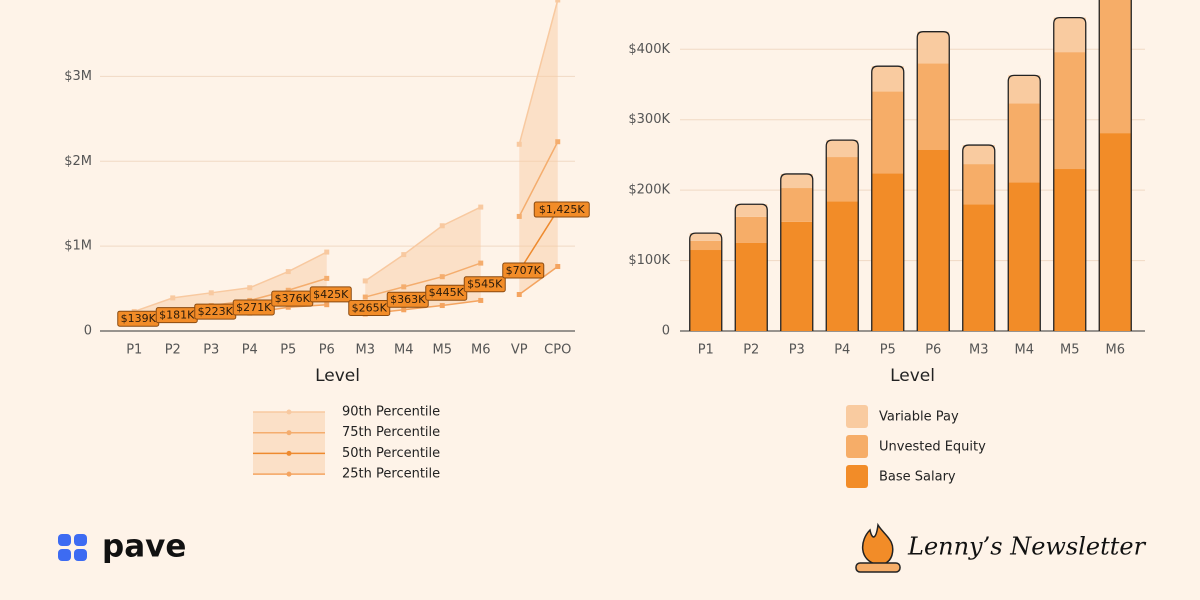 The height and width of the screenshot is (600, 1200). Describe the element at coordinates (1025, 350) in the screenshot. I see `x-tick-label: M4` at that location.